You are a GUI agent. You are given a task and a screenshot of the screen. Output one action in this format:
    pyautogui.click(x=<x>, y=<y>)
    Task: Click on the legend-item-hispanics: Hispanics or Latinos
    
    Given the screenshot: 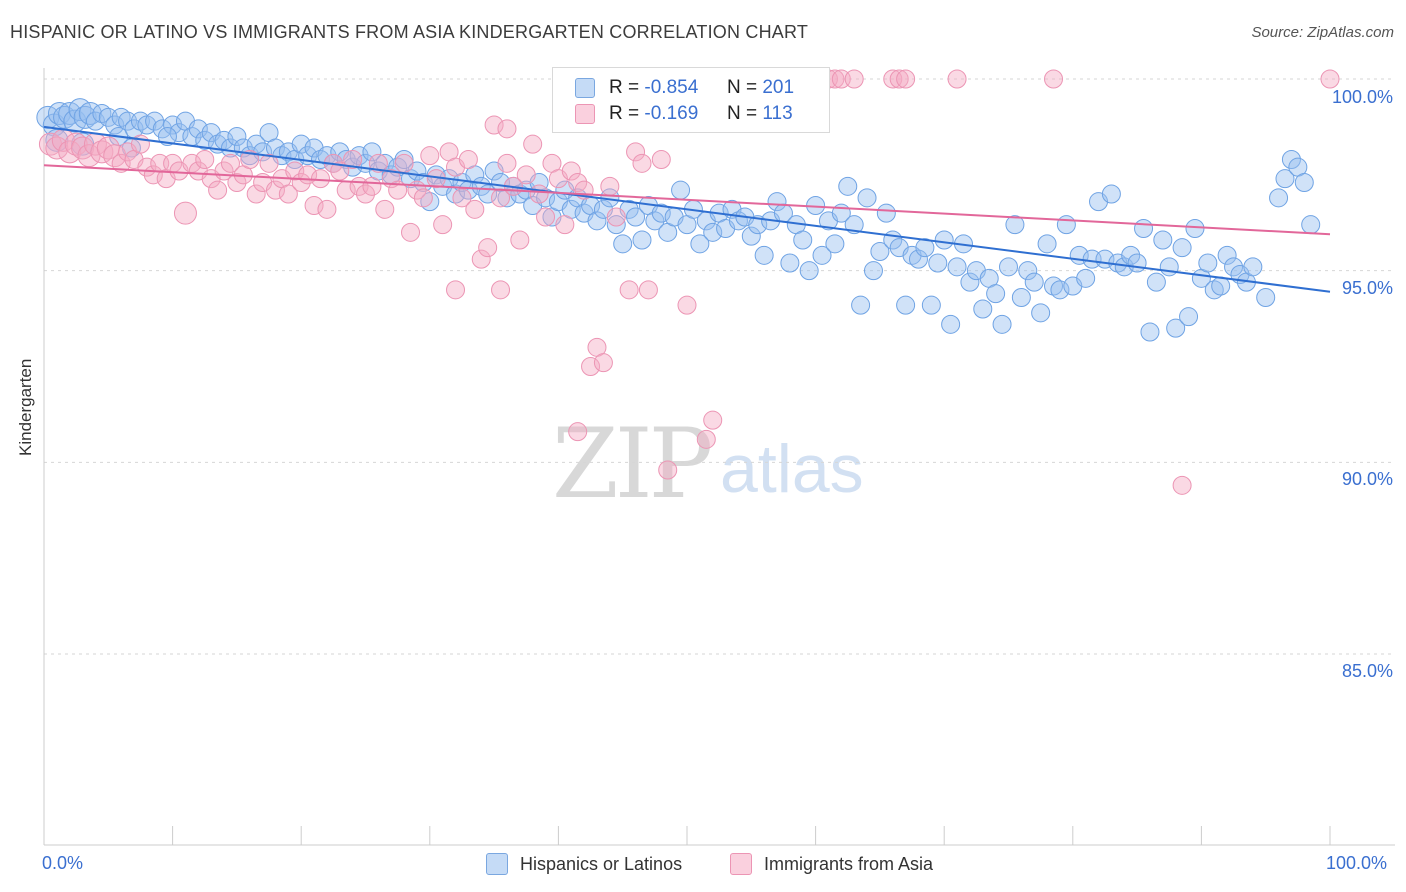 What is the action you would take?
    pyautogui.click(x=584, y=864)
    